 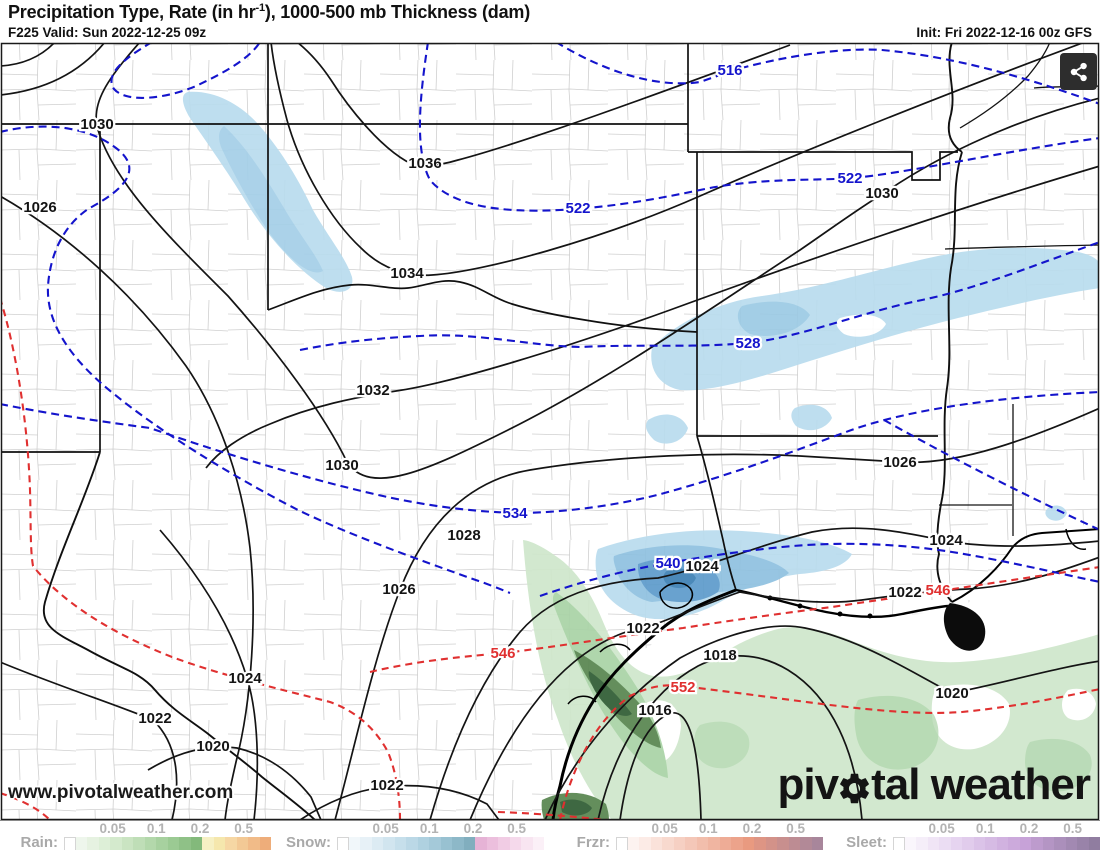 I want to click on contour-label-516: 516, so click(x=729, y=70).